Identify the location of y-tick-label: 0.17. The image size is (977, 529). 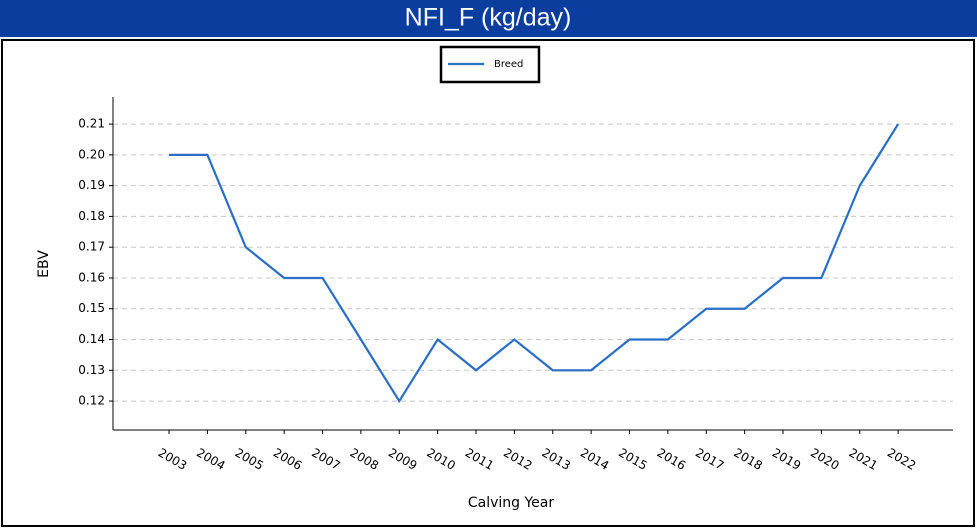
(91, 247).